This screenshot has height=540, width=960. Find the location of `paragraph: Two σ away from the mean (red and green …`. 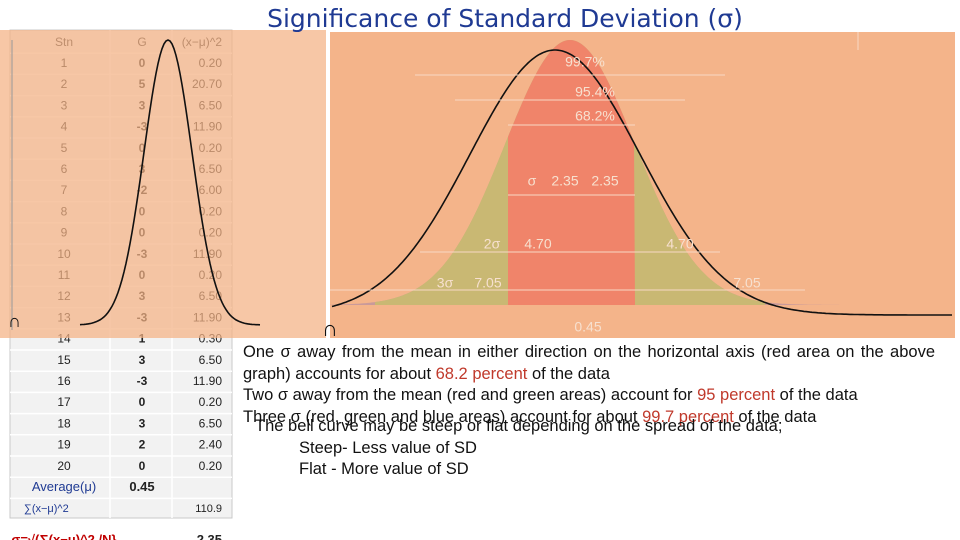

paragraph: Two σ away from the mean (red and green … is located at coordinates (589, 396).